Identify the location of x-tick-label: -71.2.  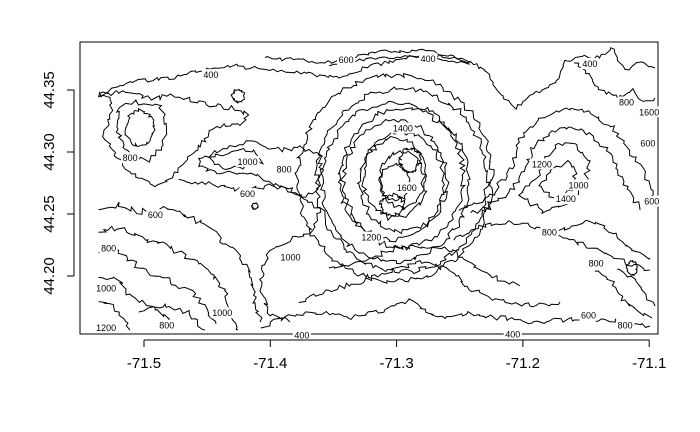
(523, 363).